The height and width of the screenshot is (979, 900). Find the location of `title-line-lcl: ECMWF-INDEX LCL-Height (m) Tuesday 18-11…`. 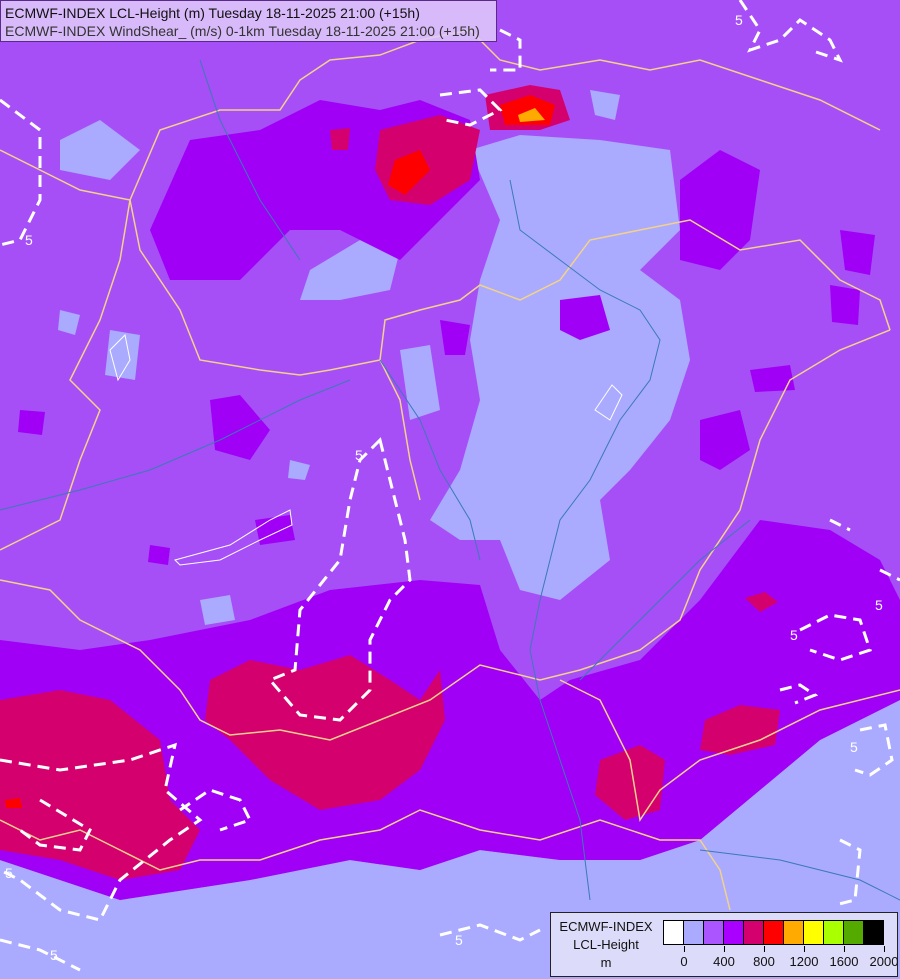

title-line-lcl: ECMWF-INDEX LCL-Height (m) Tuesday 18-11… is located at coordinates (212, 13).